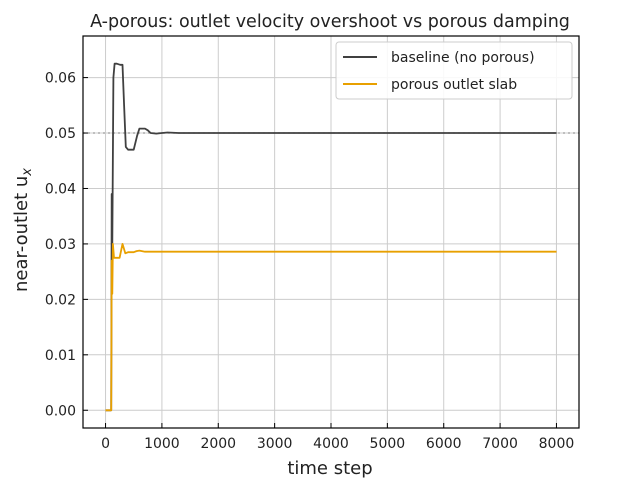 This screenshot has width=639, height=490. I want to click on x-axis: 0 1000 2000 3000 4000 5000 6000 7000 8000, so click(337, 437).